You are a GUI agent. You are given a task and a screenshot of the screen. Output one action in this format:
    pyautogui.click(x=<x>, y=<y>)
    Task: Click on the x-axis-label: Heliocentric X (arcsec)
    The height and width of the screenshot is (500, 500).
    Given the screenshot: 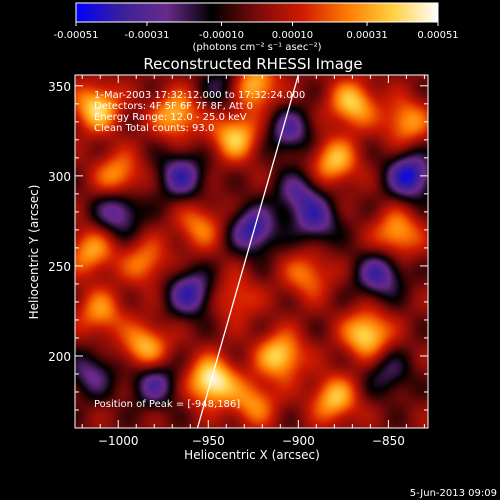 What is the action you would take?
    pyautogui.click(x=252, y=455)
    